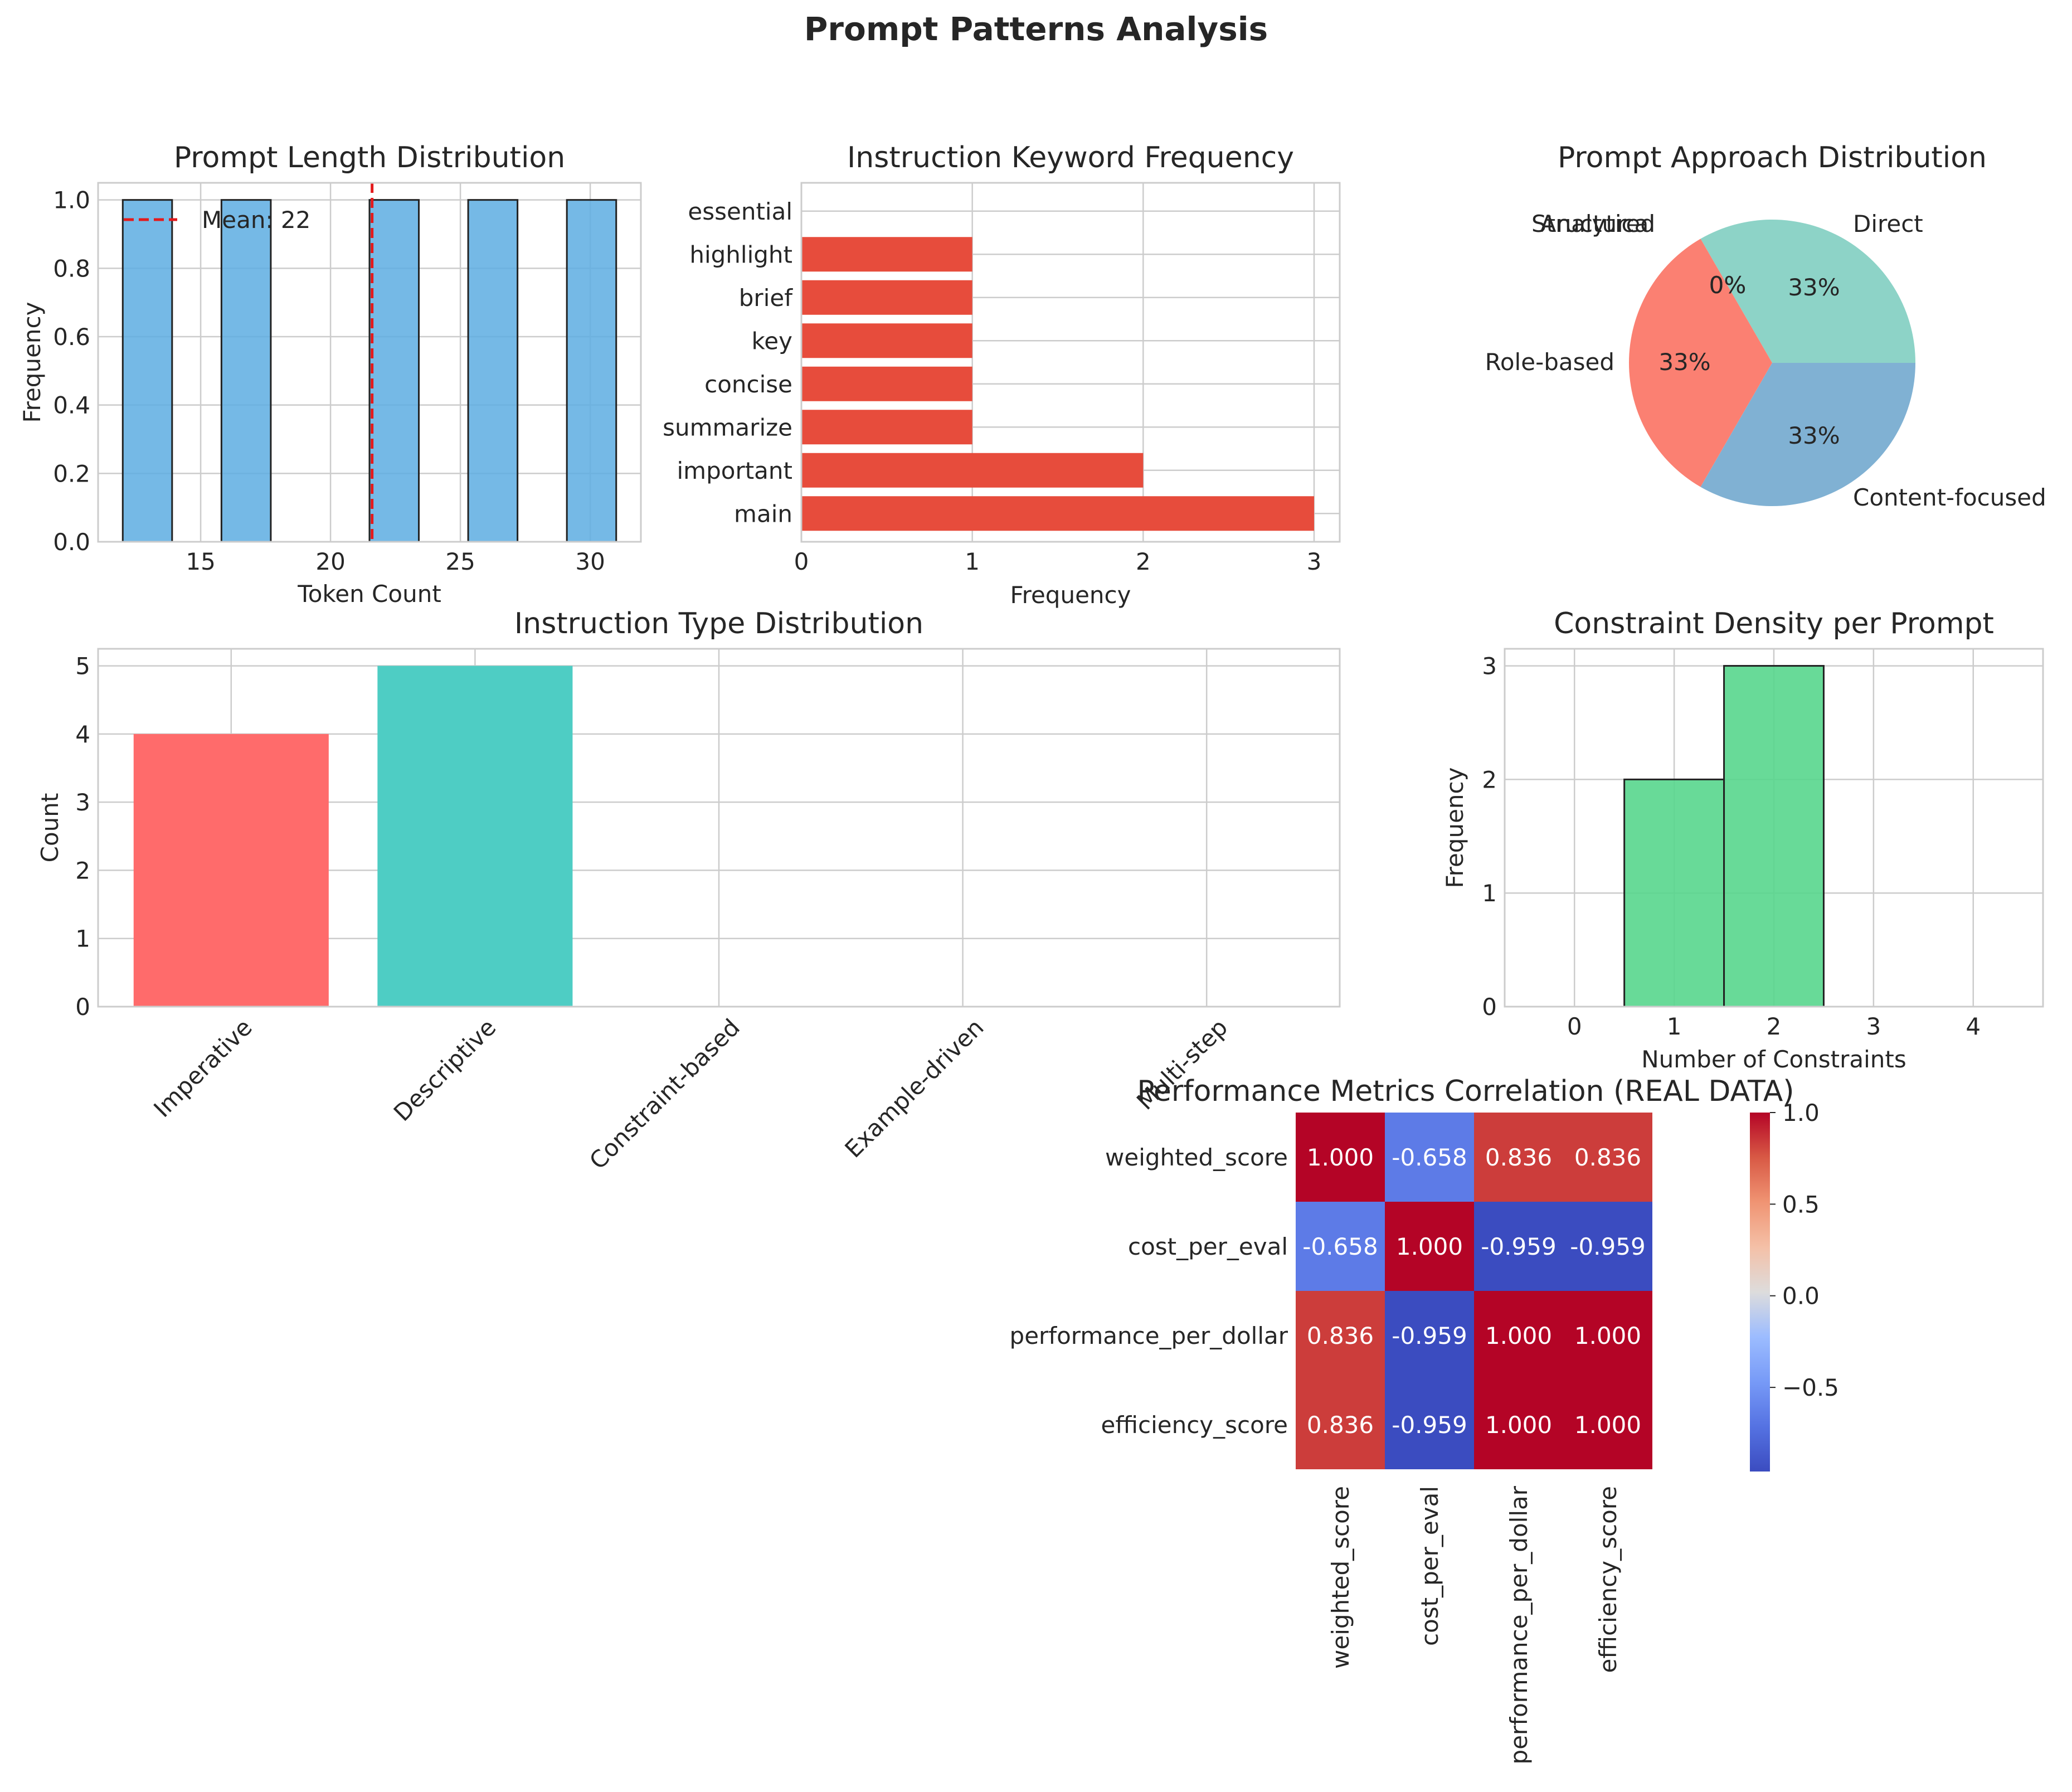 This screenshot has width=2072, height=1792. What do you see at coordinates (1593, 224) in the screenshot?
I see `pie-label: Structured` at bounding box center [1593, 224].